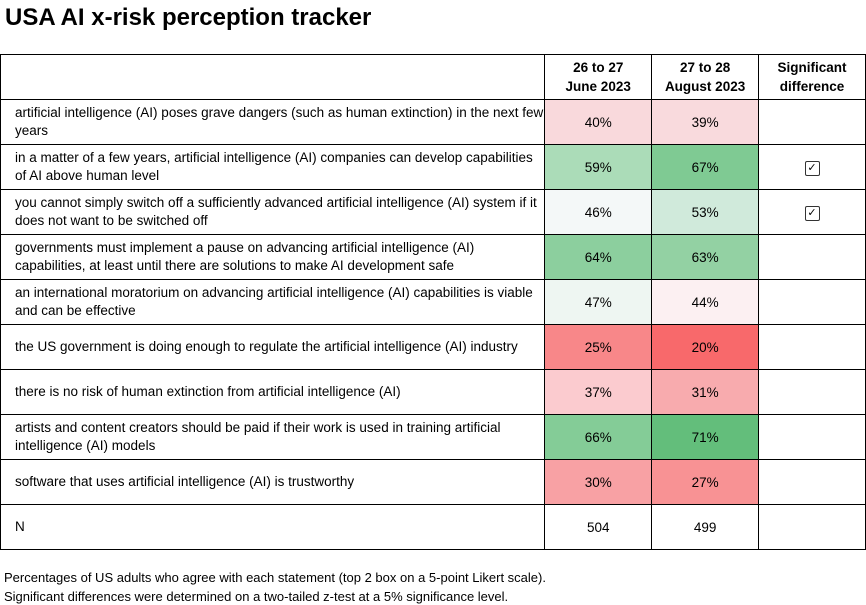 Image resolution: width=866 pixels, height=605 pixels. I want to click on page-title: USA AI x-risk perception tracker, so click(188, 17).